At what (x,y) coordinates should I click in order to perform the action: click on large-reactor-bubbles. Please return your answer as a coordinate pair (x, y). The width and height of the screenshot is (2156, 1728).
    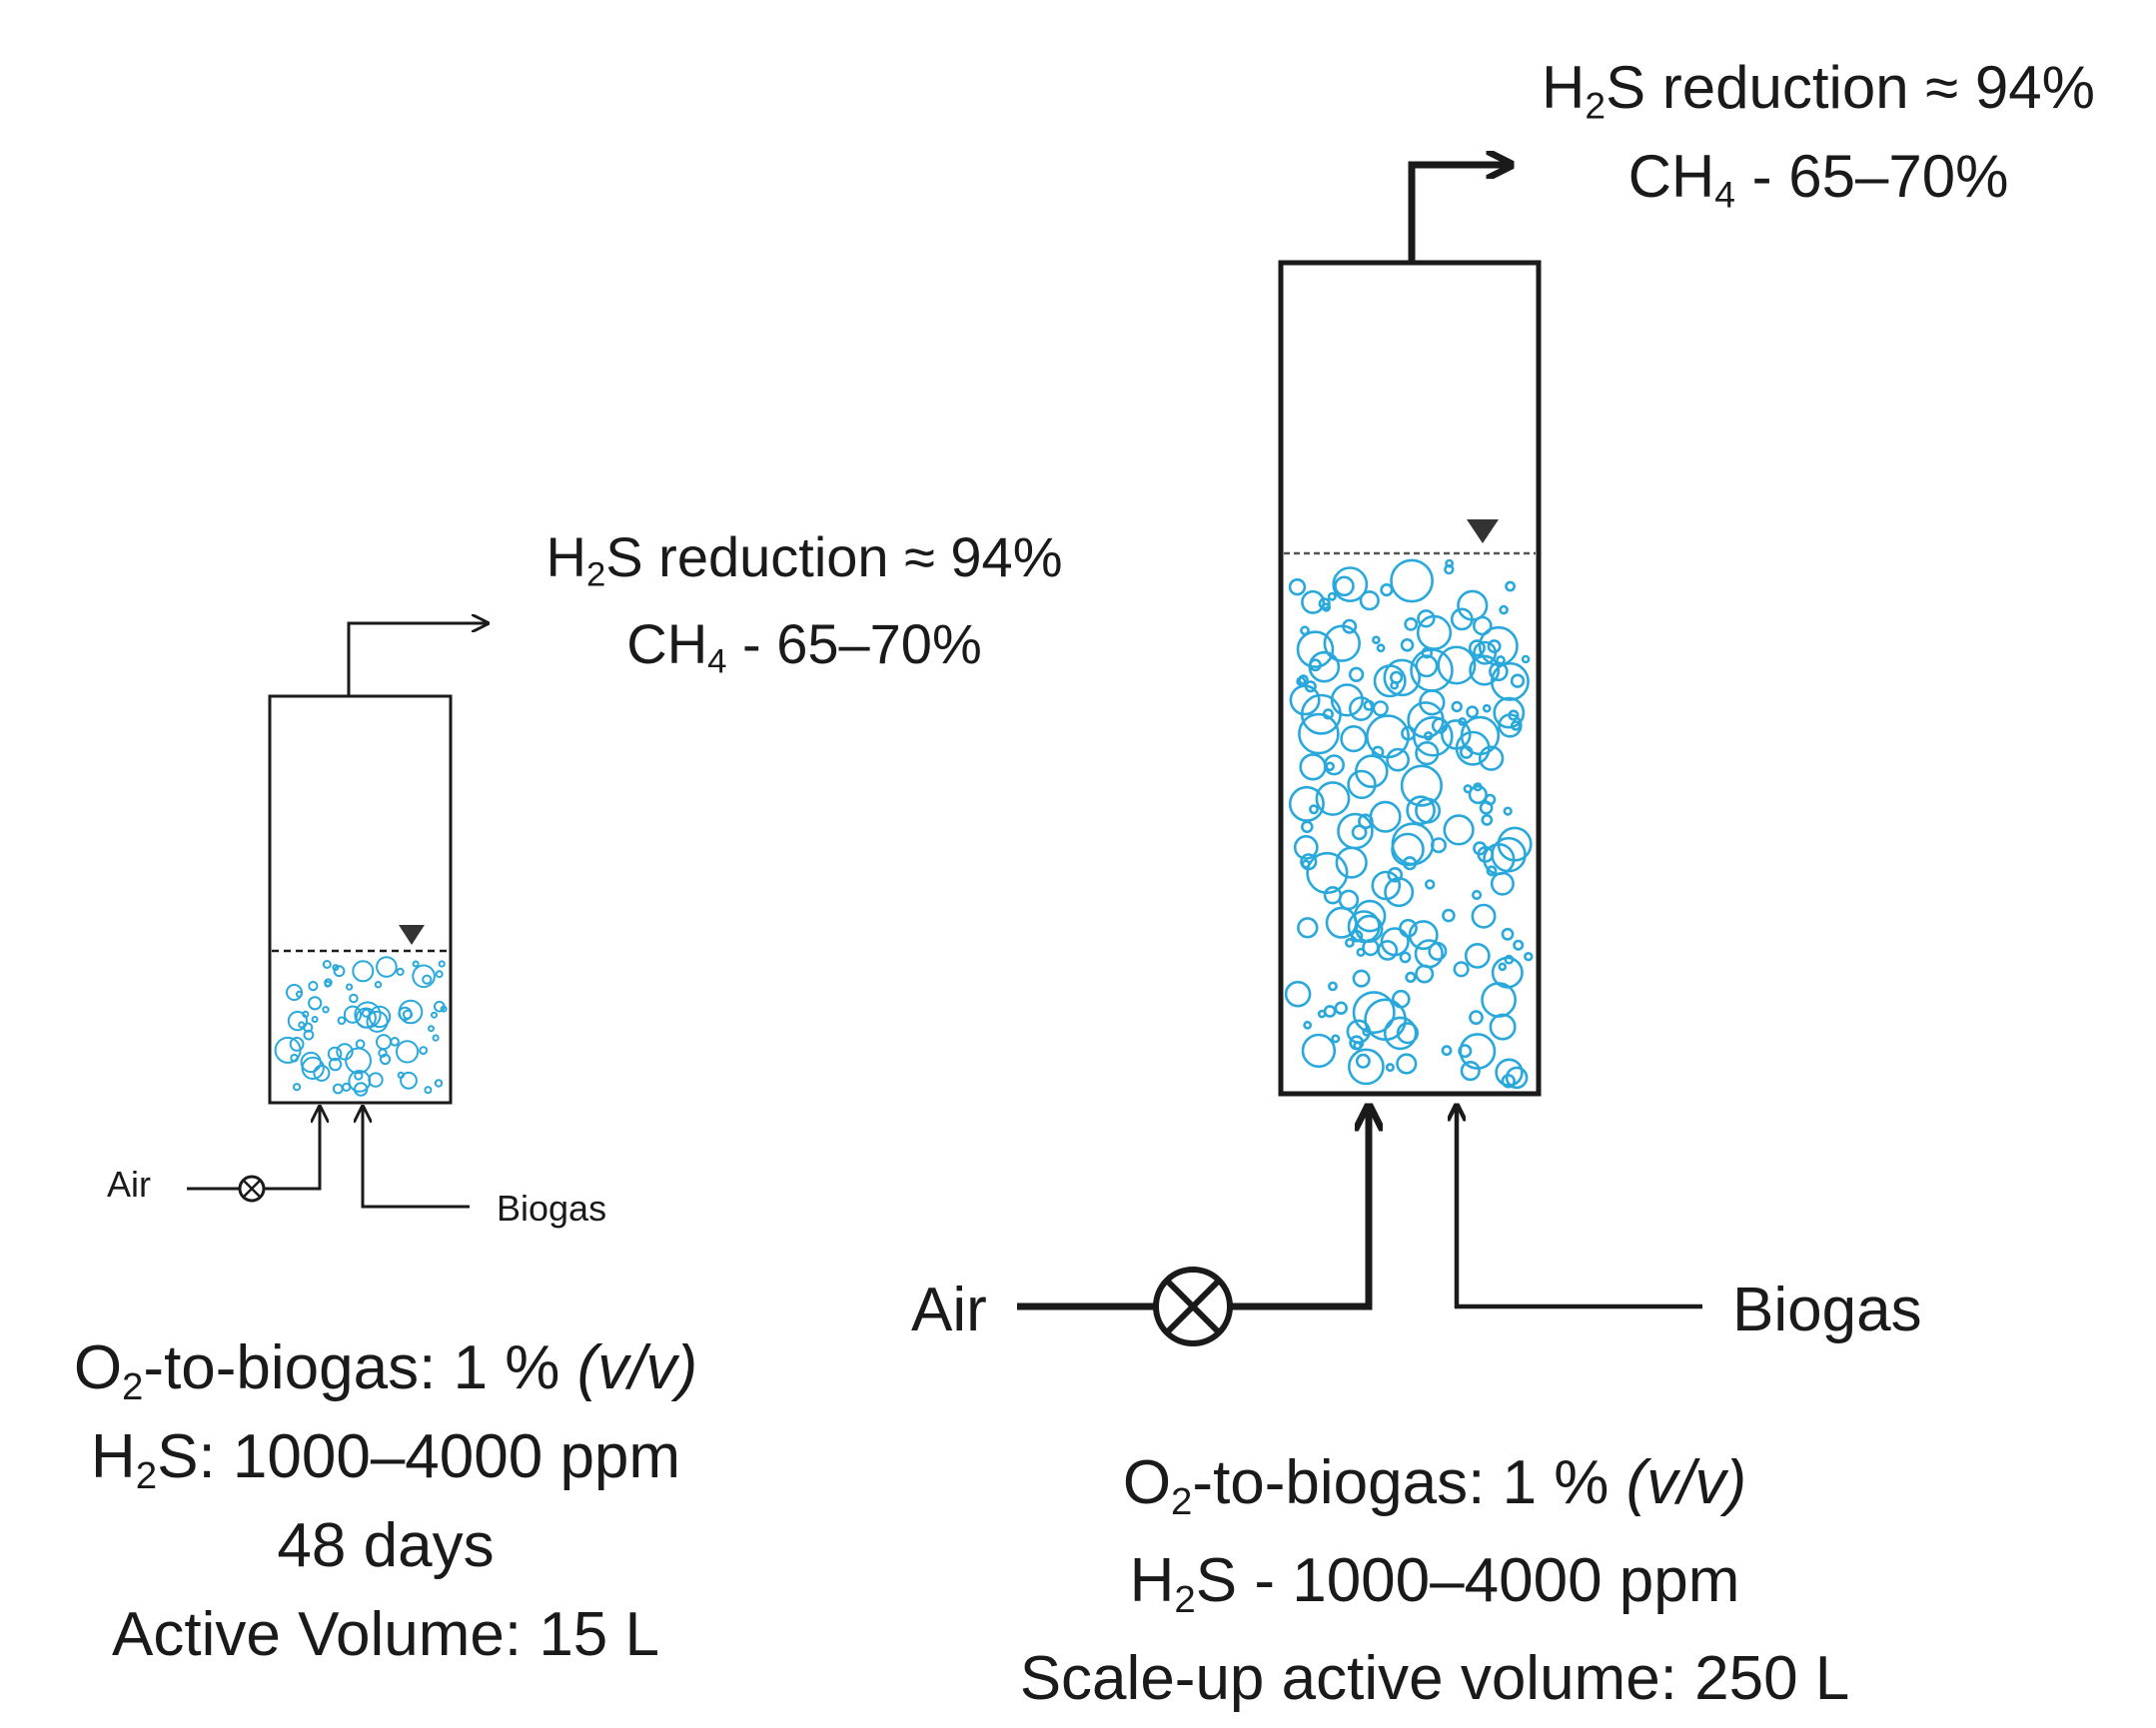
    Looking at the image, I should click on (1409, 824).